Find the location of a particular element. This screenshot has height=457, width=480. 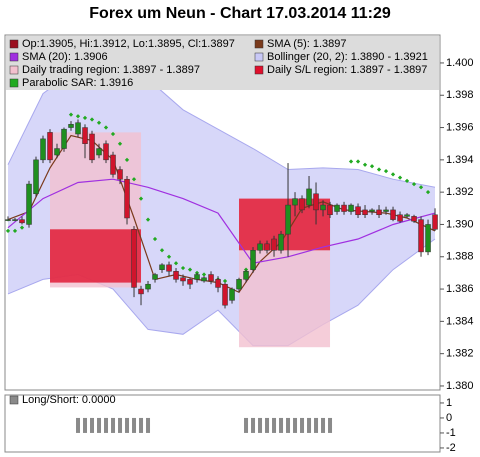

y-tick-label: 1.380 is located at coordinates (460, 386).